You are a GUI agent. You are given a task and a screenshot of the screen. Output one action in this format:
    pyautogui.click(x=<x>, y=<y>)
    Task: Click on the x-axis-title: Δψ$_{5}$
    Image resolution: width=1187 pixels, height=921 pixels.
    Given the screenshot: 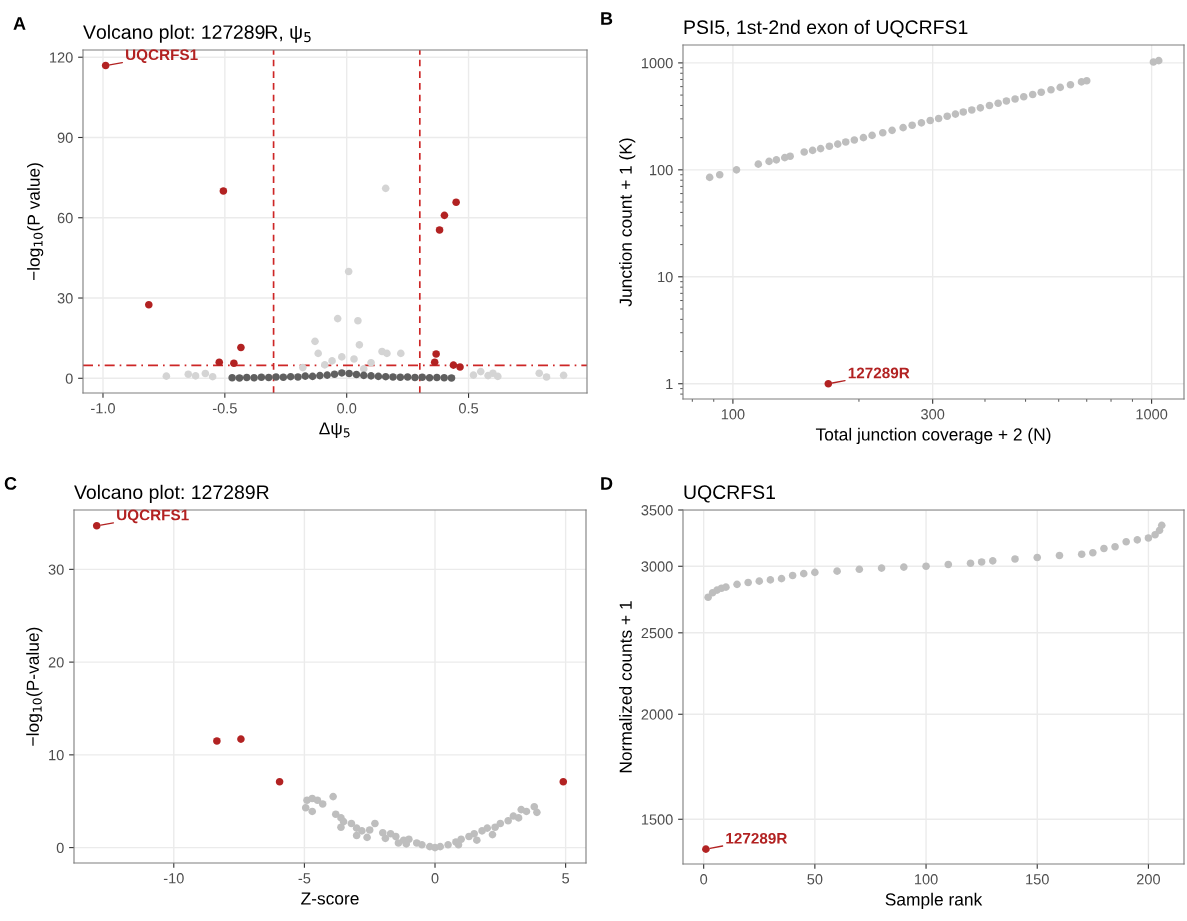 What is the action you would take?
    pyautogui.click(x=334, y=430)
    